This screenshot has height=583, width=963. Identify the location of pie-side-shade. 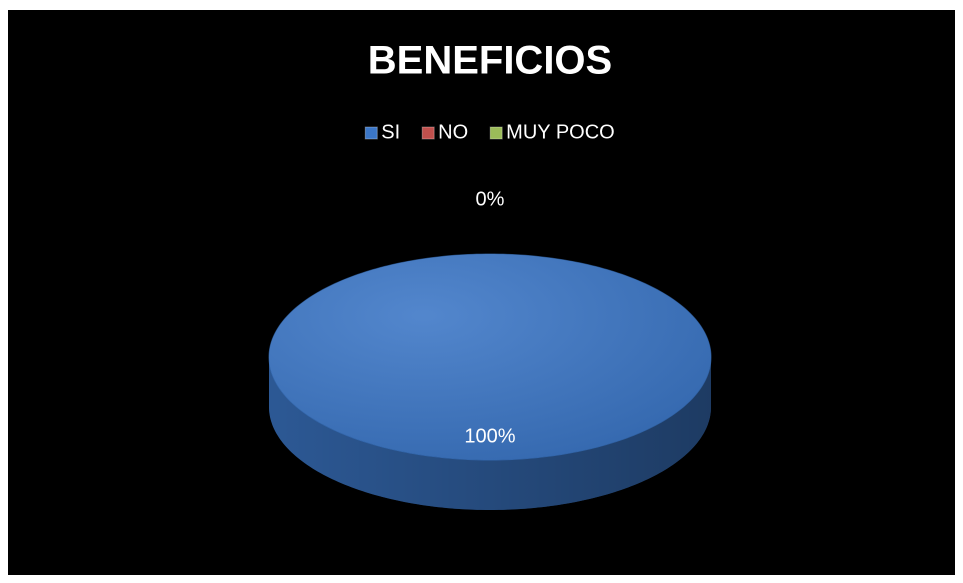
(490, 433).